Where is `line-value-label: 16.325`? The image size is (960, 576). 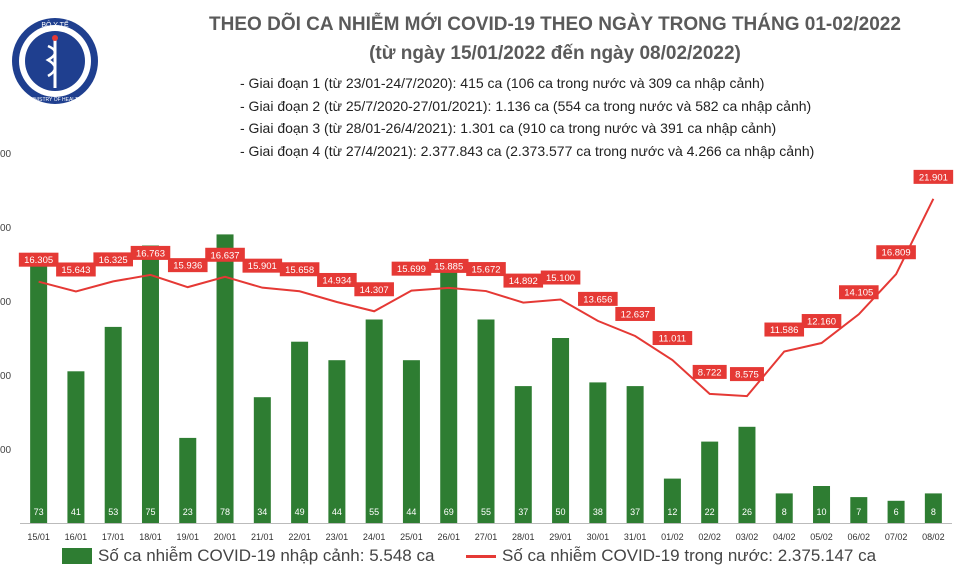 line-value-label: 16.325 is located at coordinates (113, 260).